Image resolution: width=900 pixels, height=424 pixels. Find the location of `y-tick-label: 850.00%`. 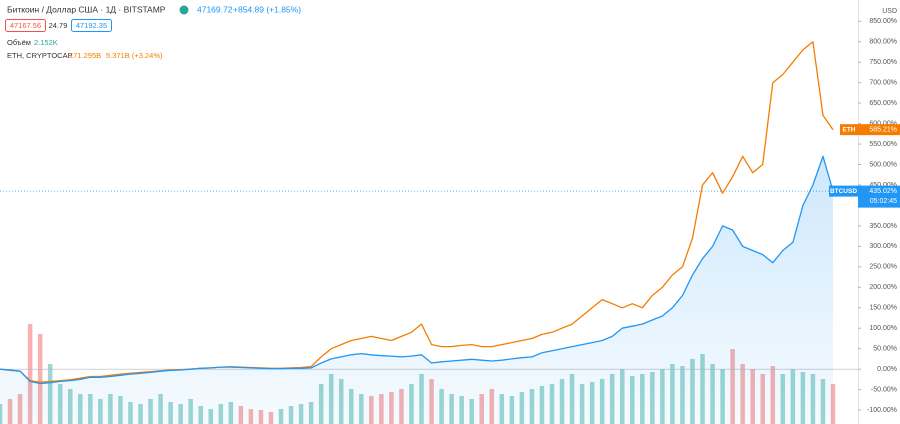

y-tick-label: 850.00% is located at coordinates (883, 21).